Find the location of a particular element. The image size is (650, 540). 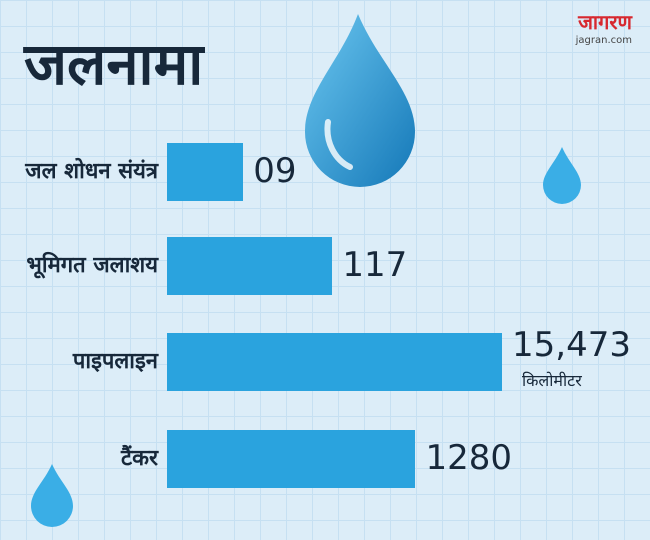

logo-url: jagran.com is located at coordinates (603, 40).